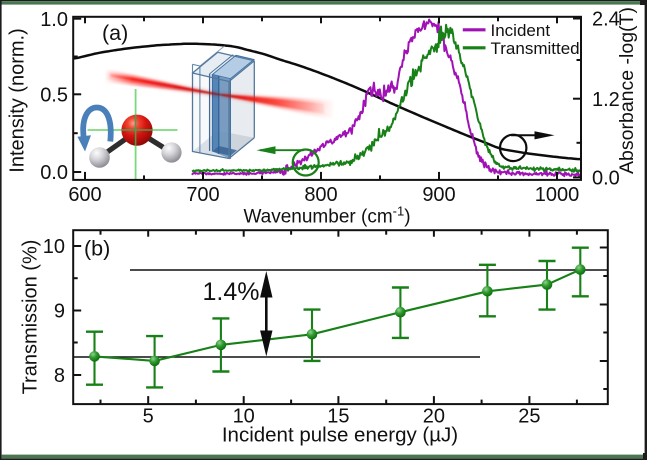 The image size is (647, 465). I want to click on svg-text: 700, so click(202, 195).